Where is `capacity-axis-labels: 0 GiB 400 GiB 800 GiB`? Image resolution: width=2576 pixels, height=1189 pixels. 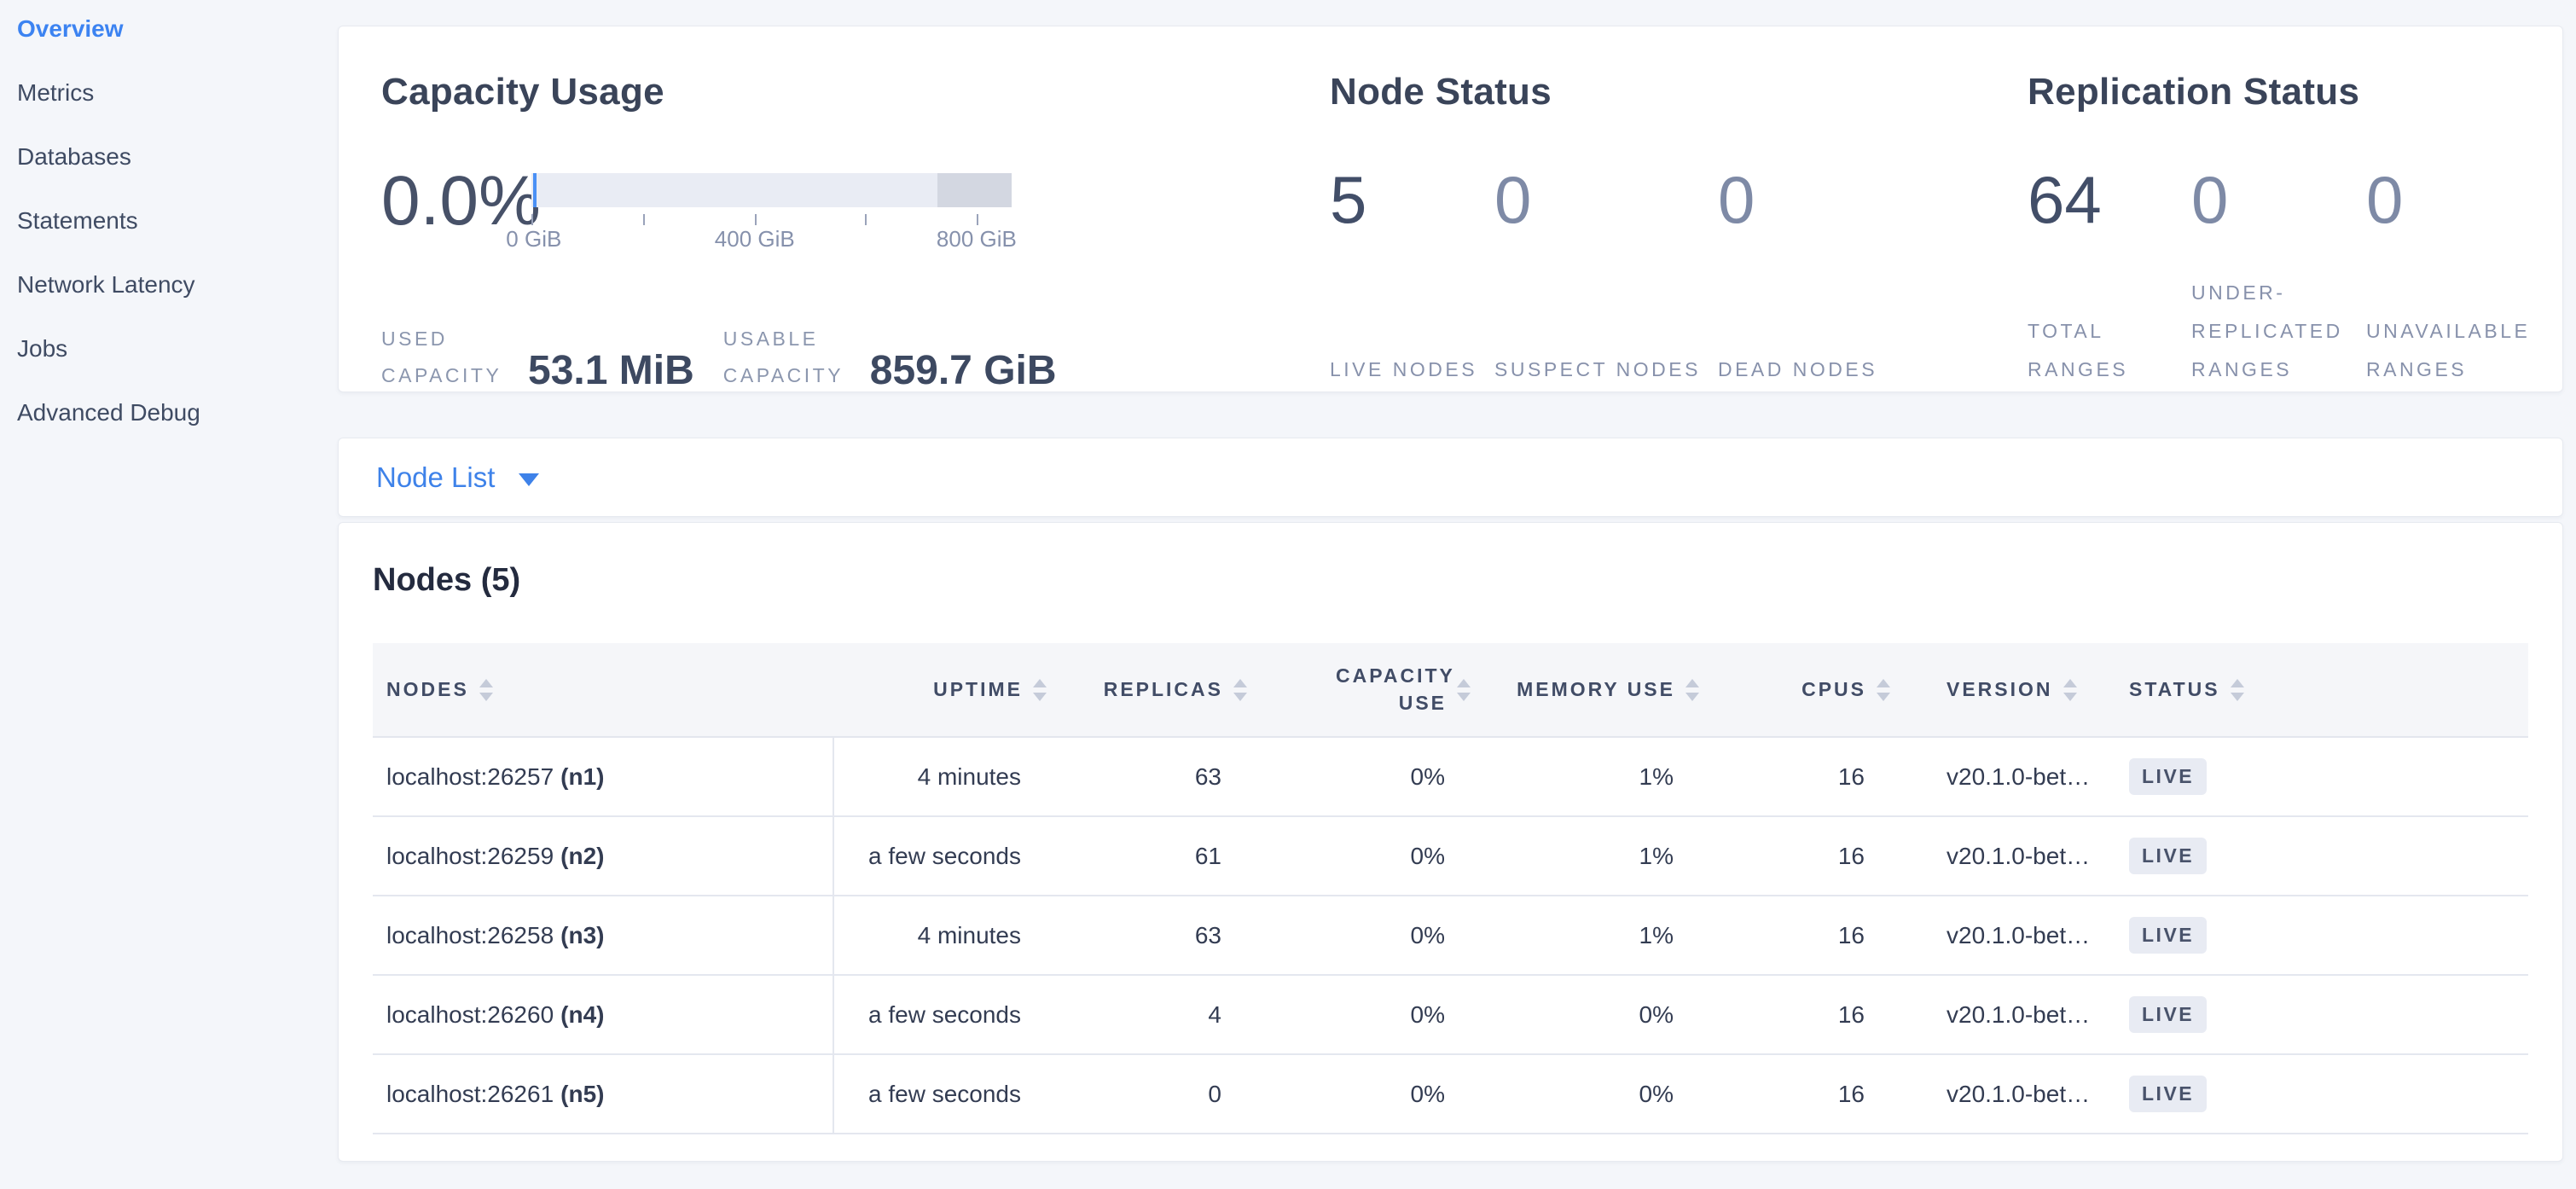
capacity-axis-labels: 0 GiB 400 GiB 800 GiB is located at coordinates (761, 239).